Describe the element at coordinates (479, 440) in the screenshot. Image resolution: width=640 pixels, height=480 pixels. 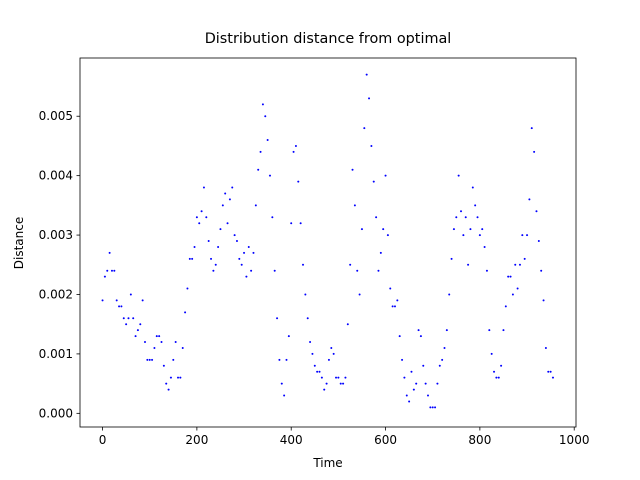
I see `x-tick-label: 800` at that location.